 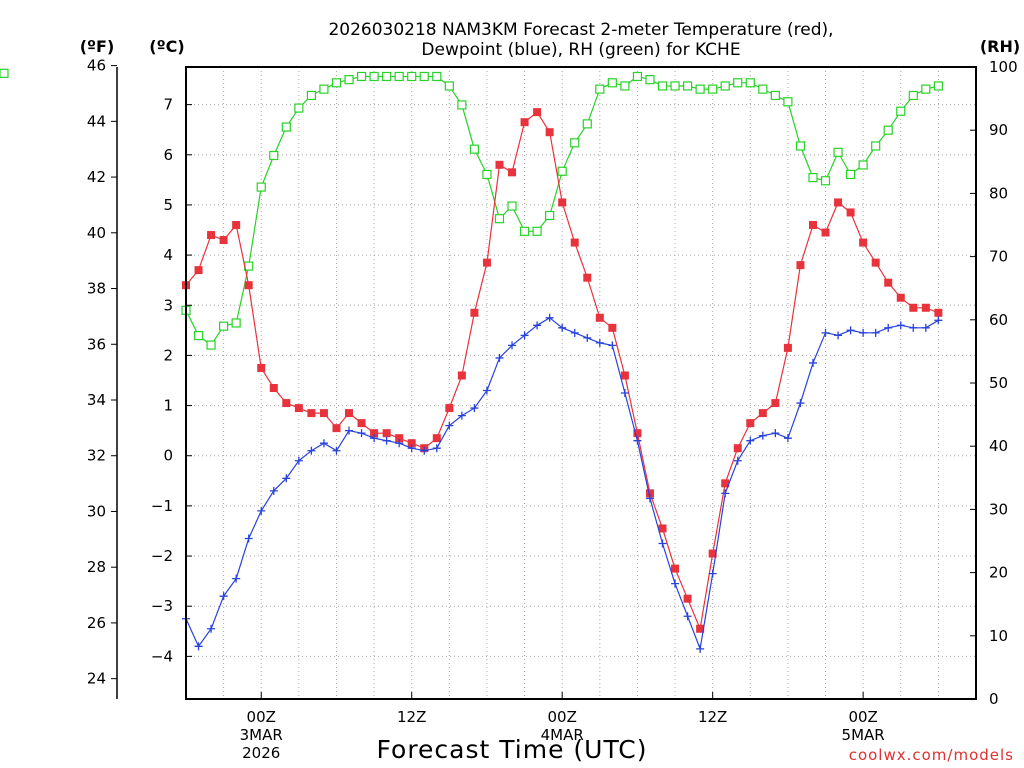 What do you see at coordinates (162, 606) in the screenshot?
I see `celsius-tick-label: −3` at bounding box center [162, 606].